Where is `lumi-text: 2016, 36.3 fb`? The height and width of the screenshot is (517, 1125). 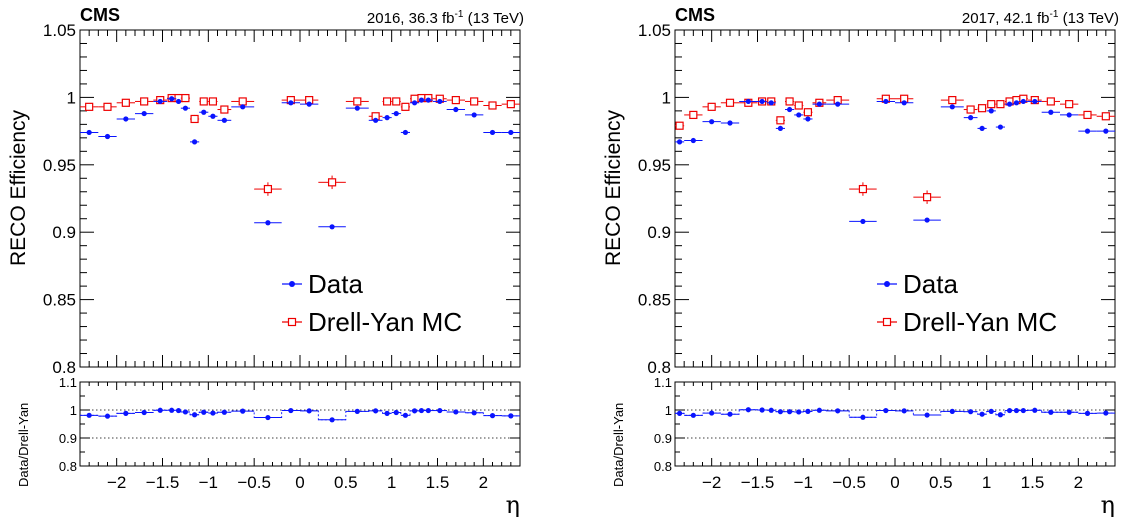 lumi-text: 2016, 36.3 fb is located at coordinates (411, 18).